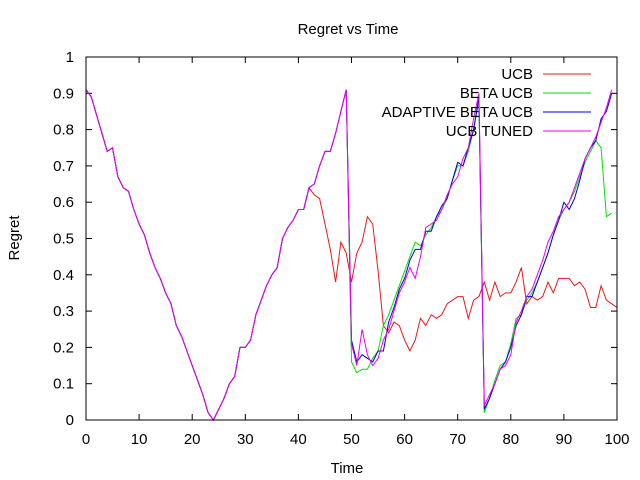 The width and height of the screenshot is (640, 480). I want to click on y-tick-label: 1, so click(70, 57).